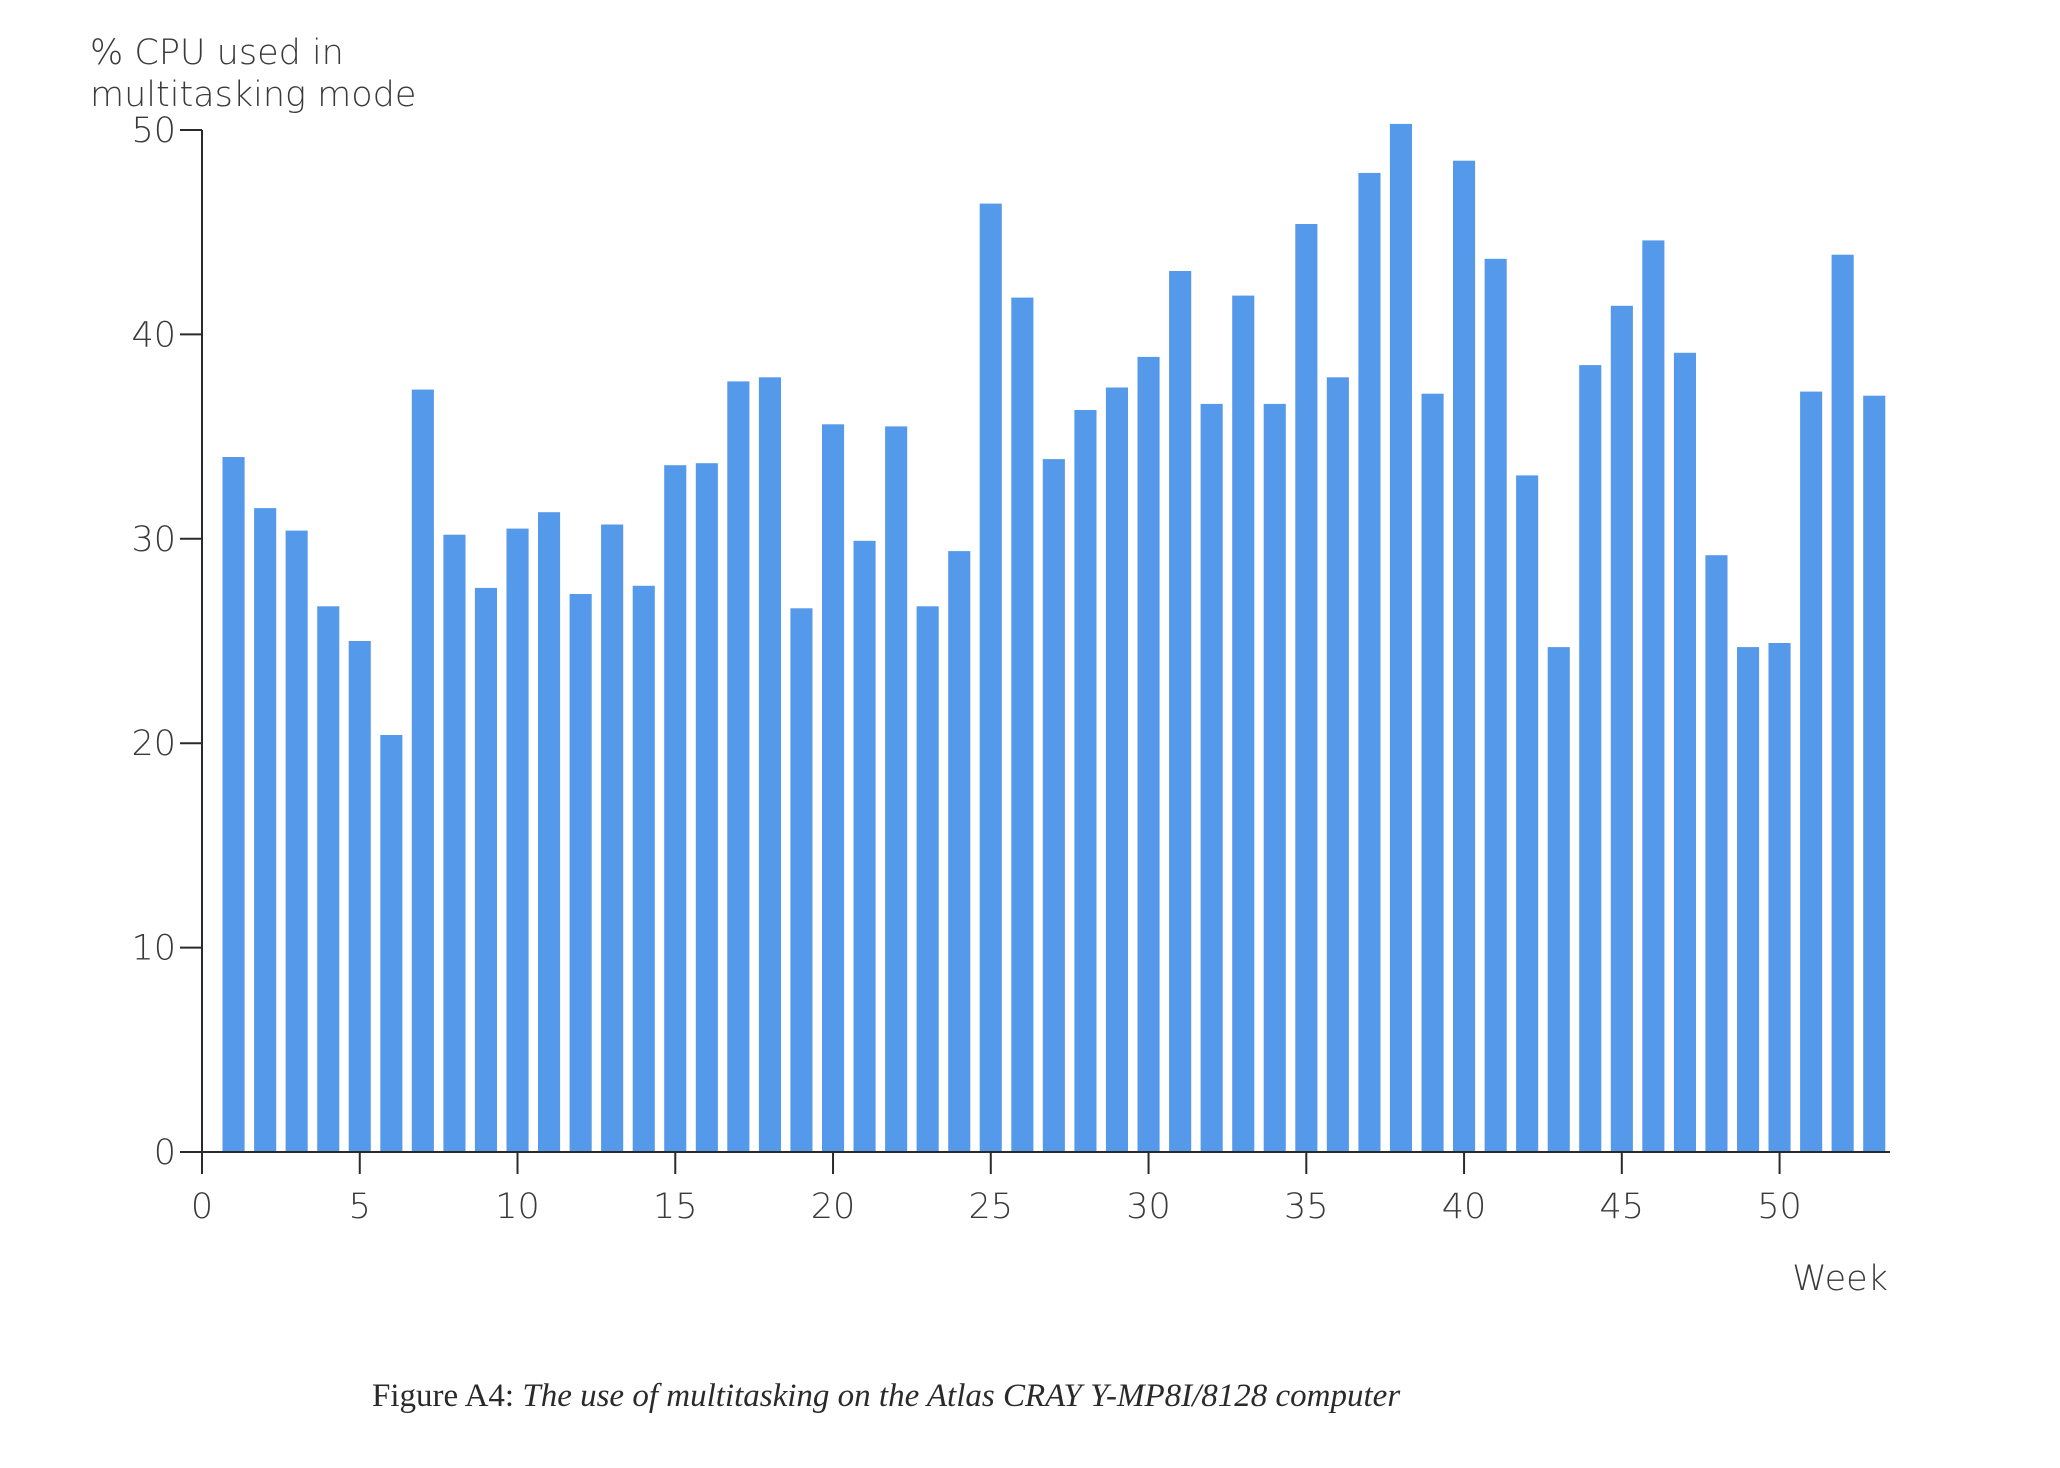 The height and width of the screenshot is (1468, 2060). What do you see at coordinates (1306, 1207) in the screenshot?
I see `x-tick-label-35: 35` at bounding box center [1306, 1207].